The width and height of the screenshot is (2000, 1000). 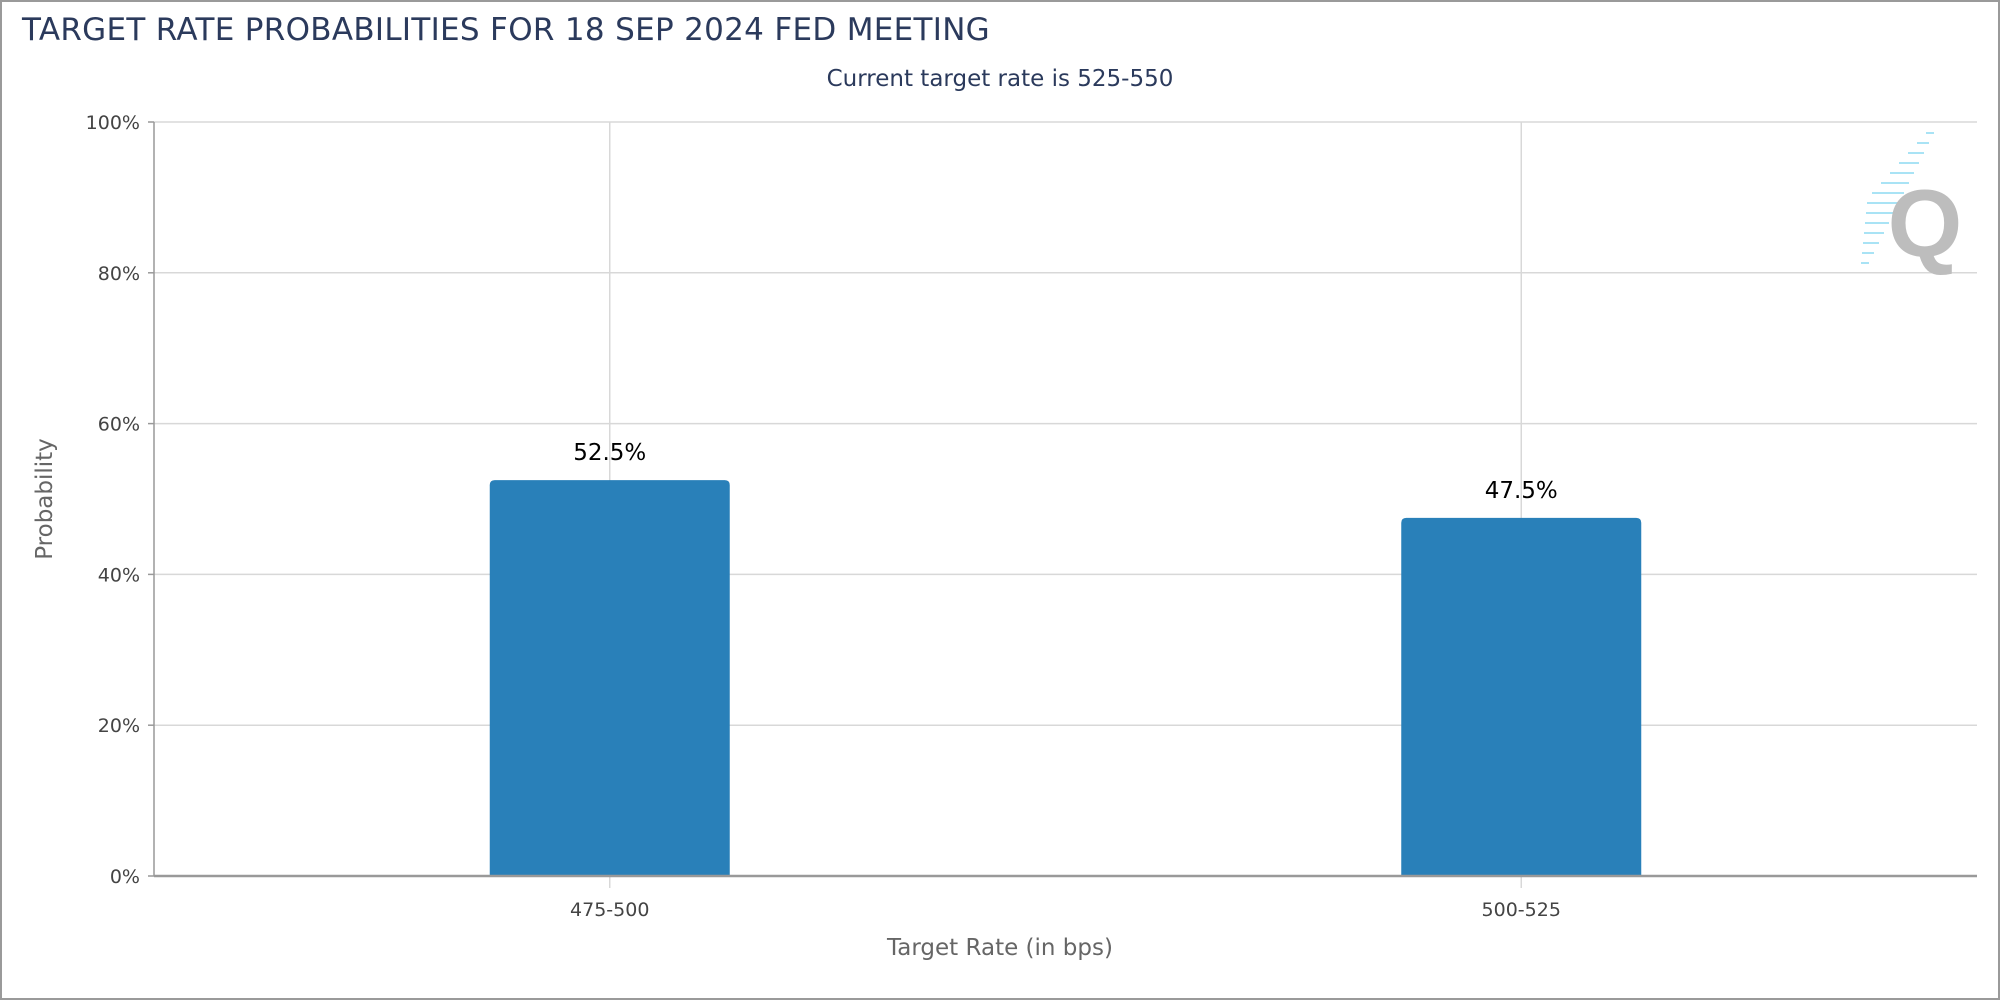 I want to click on y-tick-label: 60%, so click(x=119, y=425).